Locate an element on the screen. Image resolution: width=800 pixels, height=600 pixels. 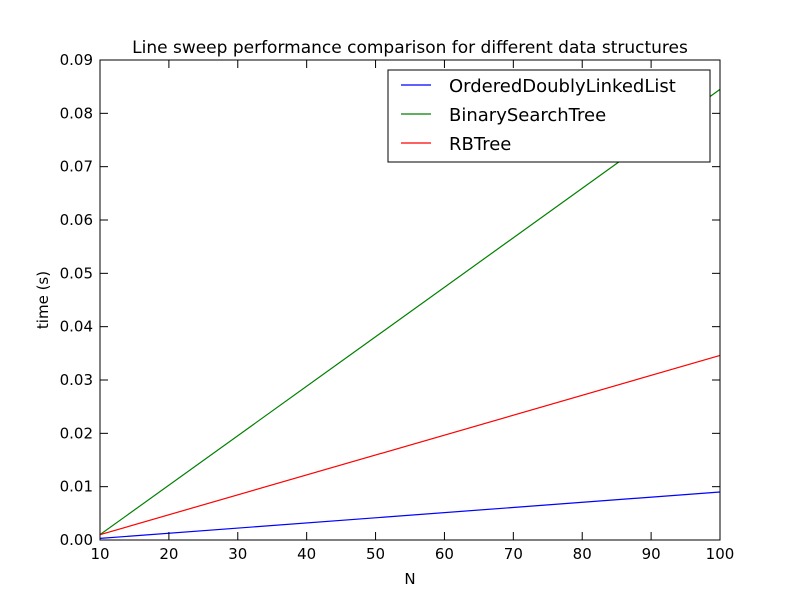
x-tick-label: 50 is located at coordinates (375, 554).